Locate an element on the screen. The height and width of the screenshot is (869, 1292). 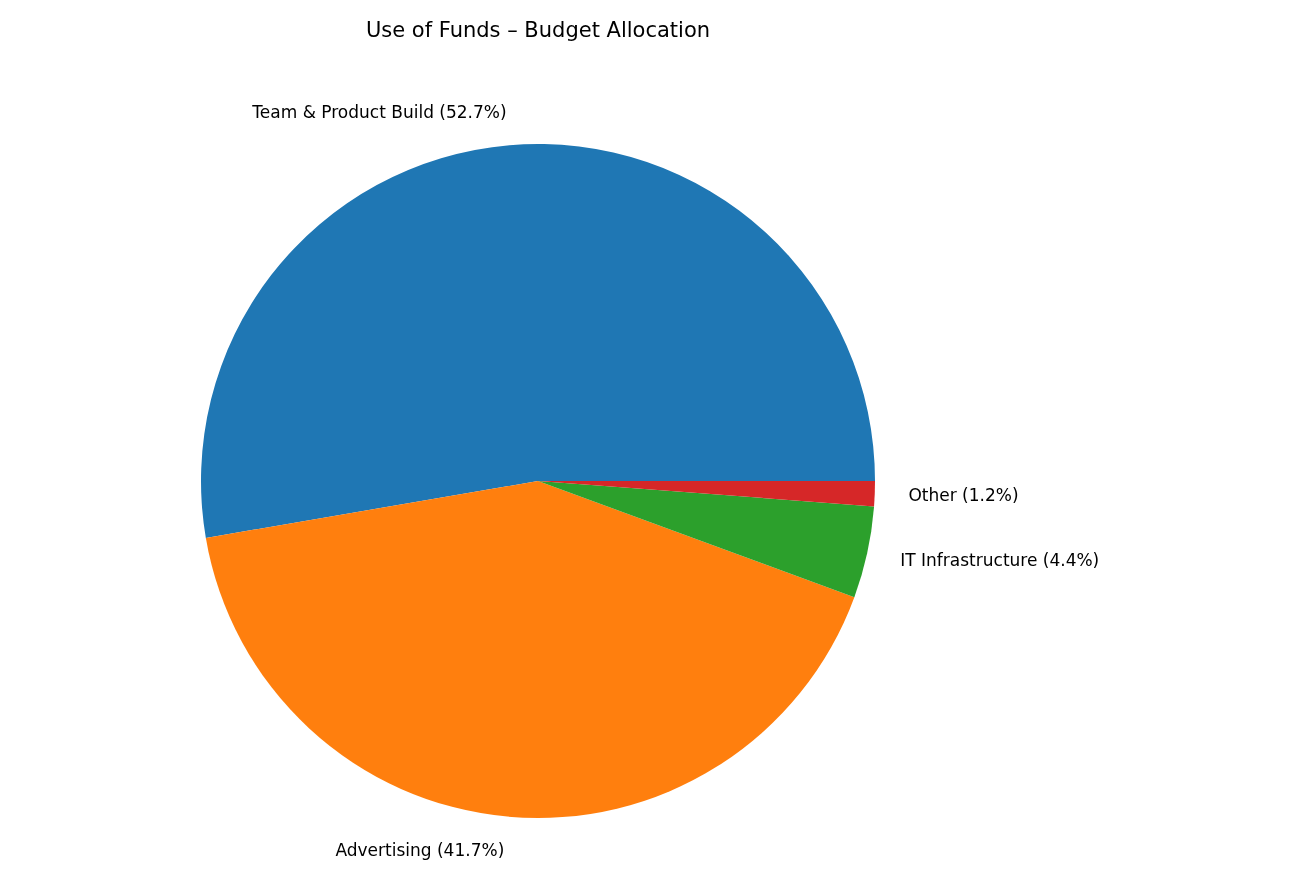
pie-slice is located at coordinates (706, 539).